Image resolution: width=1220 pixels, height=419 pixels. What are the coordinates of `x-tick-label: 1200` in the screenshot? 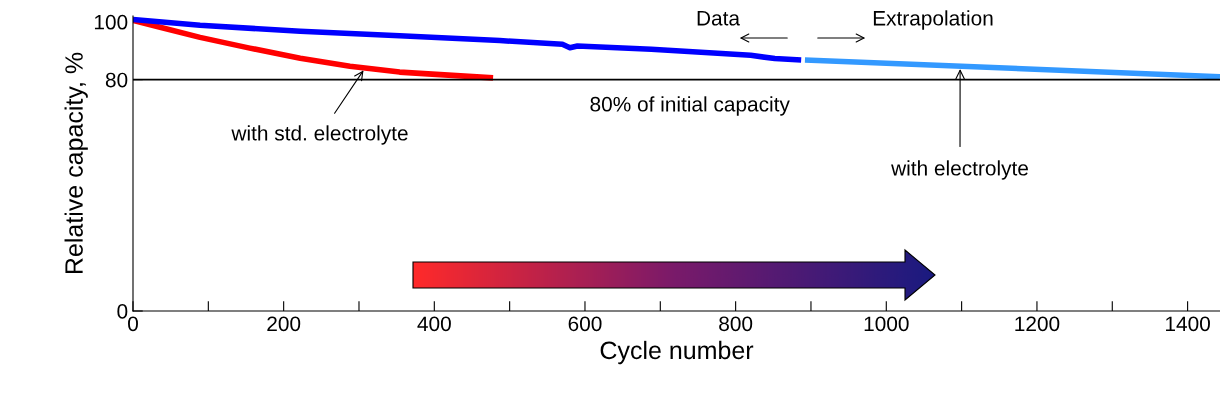 It's located at (1037, 324).